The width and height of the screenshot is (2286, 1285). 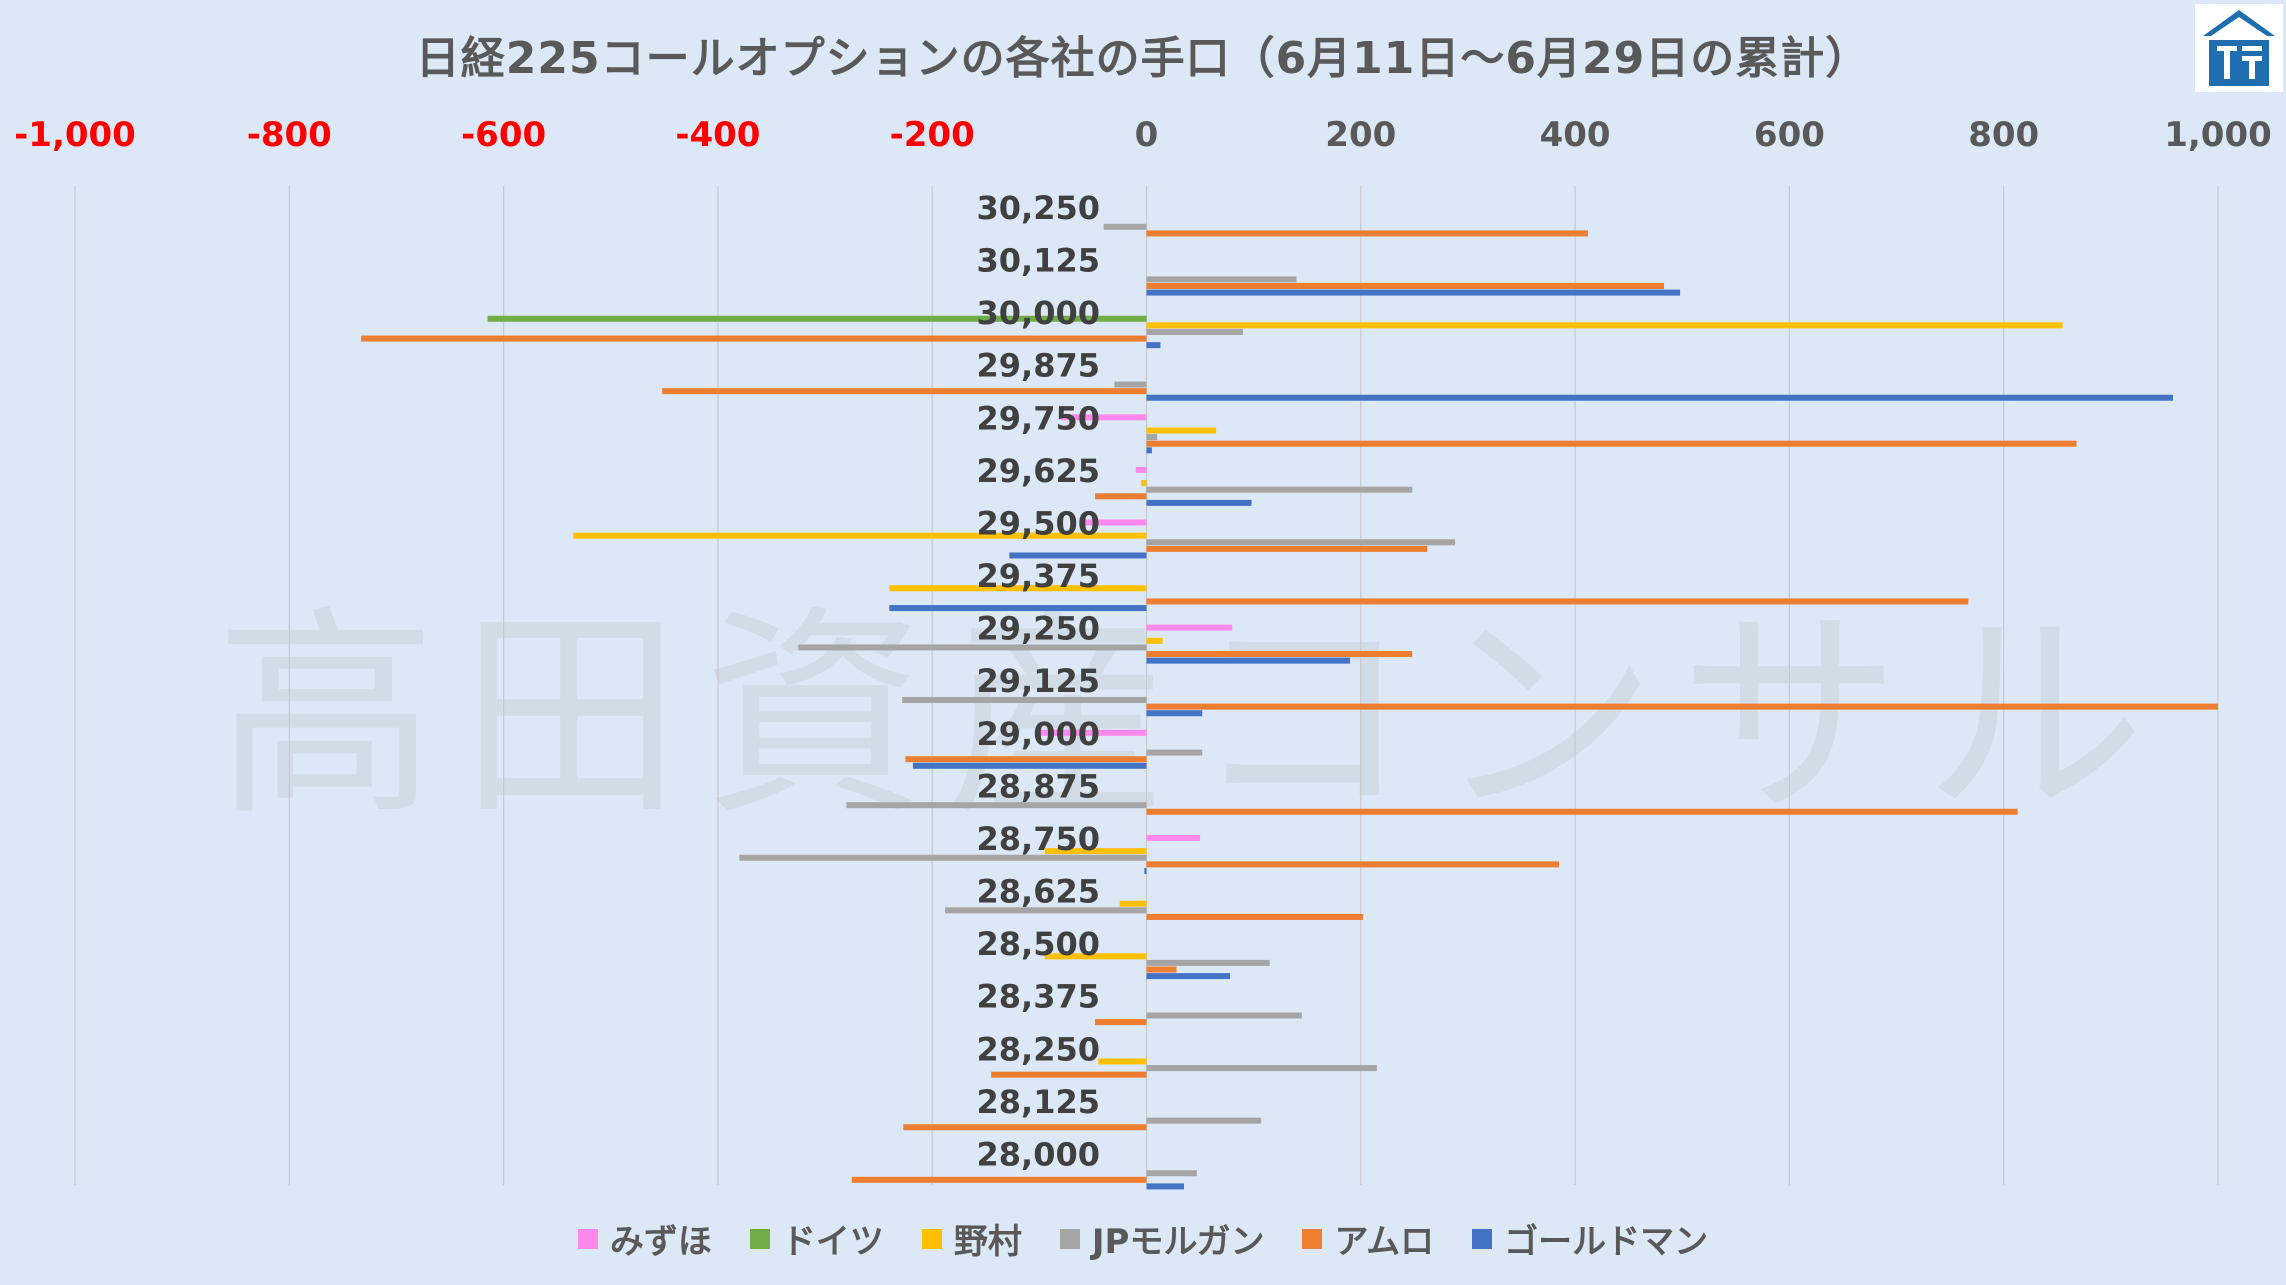 I want to click on x-tick-label: 1,000, so click(x=2218, y=135).